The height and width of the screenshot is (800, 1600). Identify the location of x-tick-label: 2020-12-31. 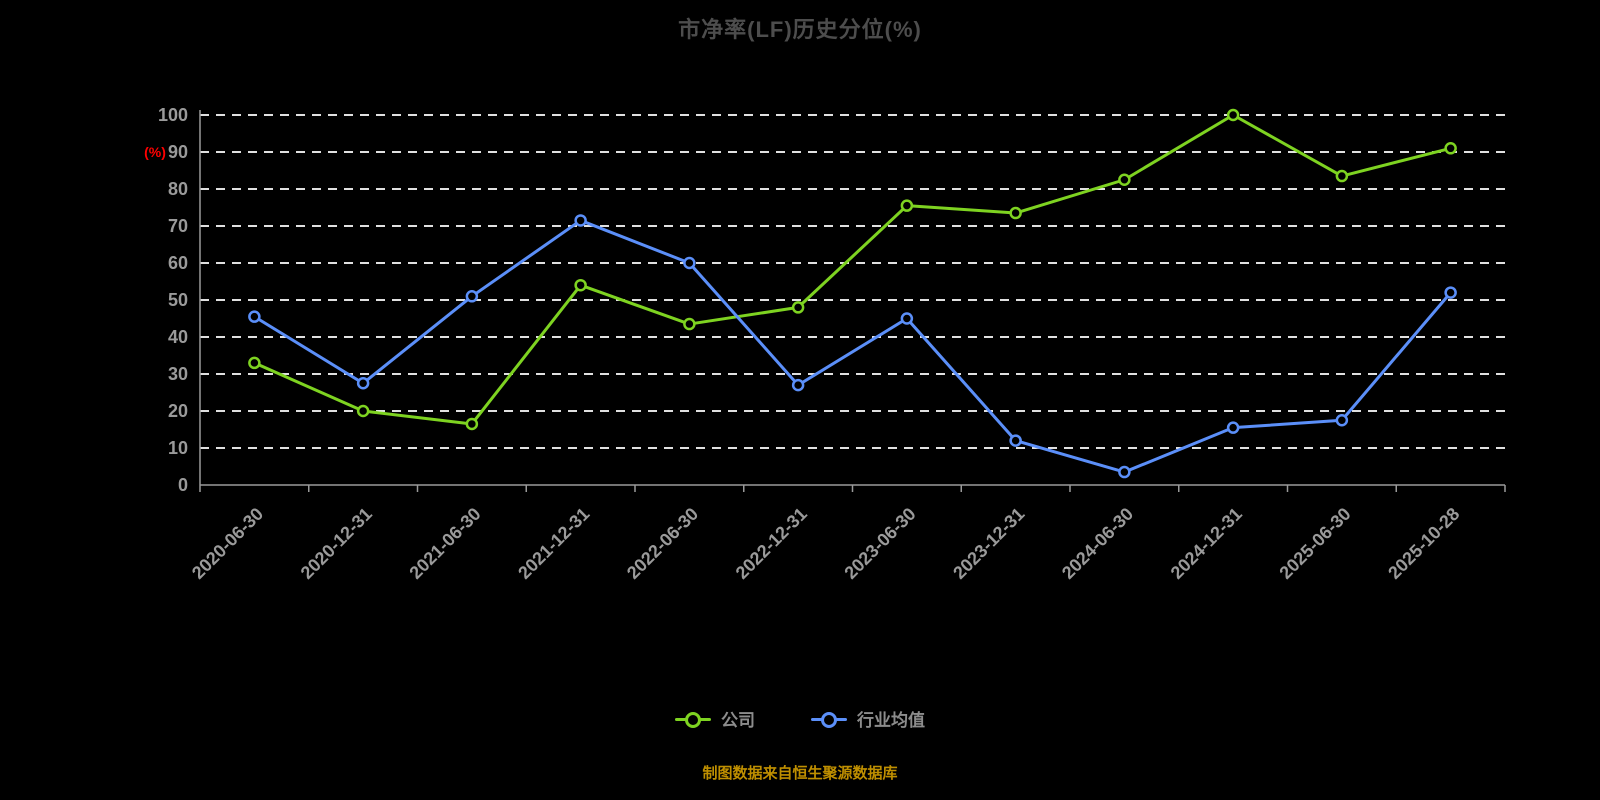
(336, 543).